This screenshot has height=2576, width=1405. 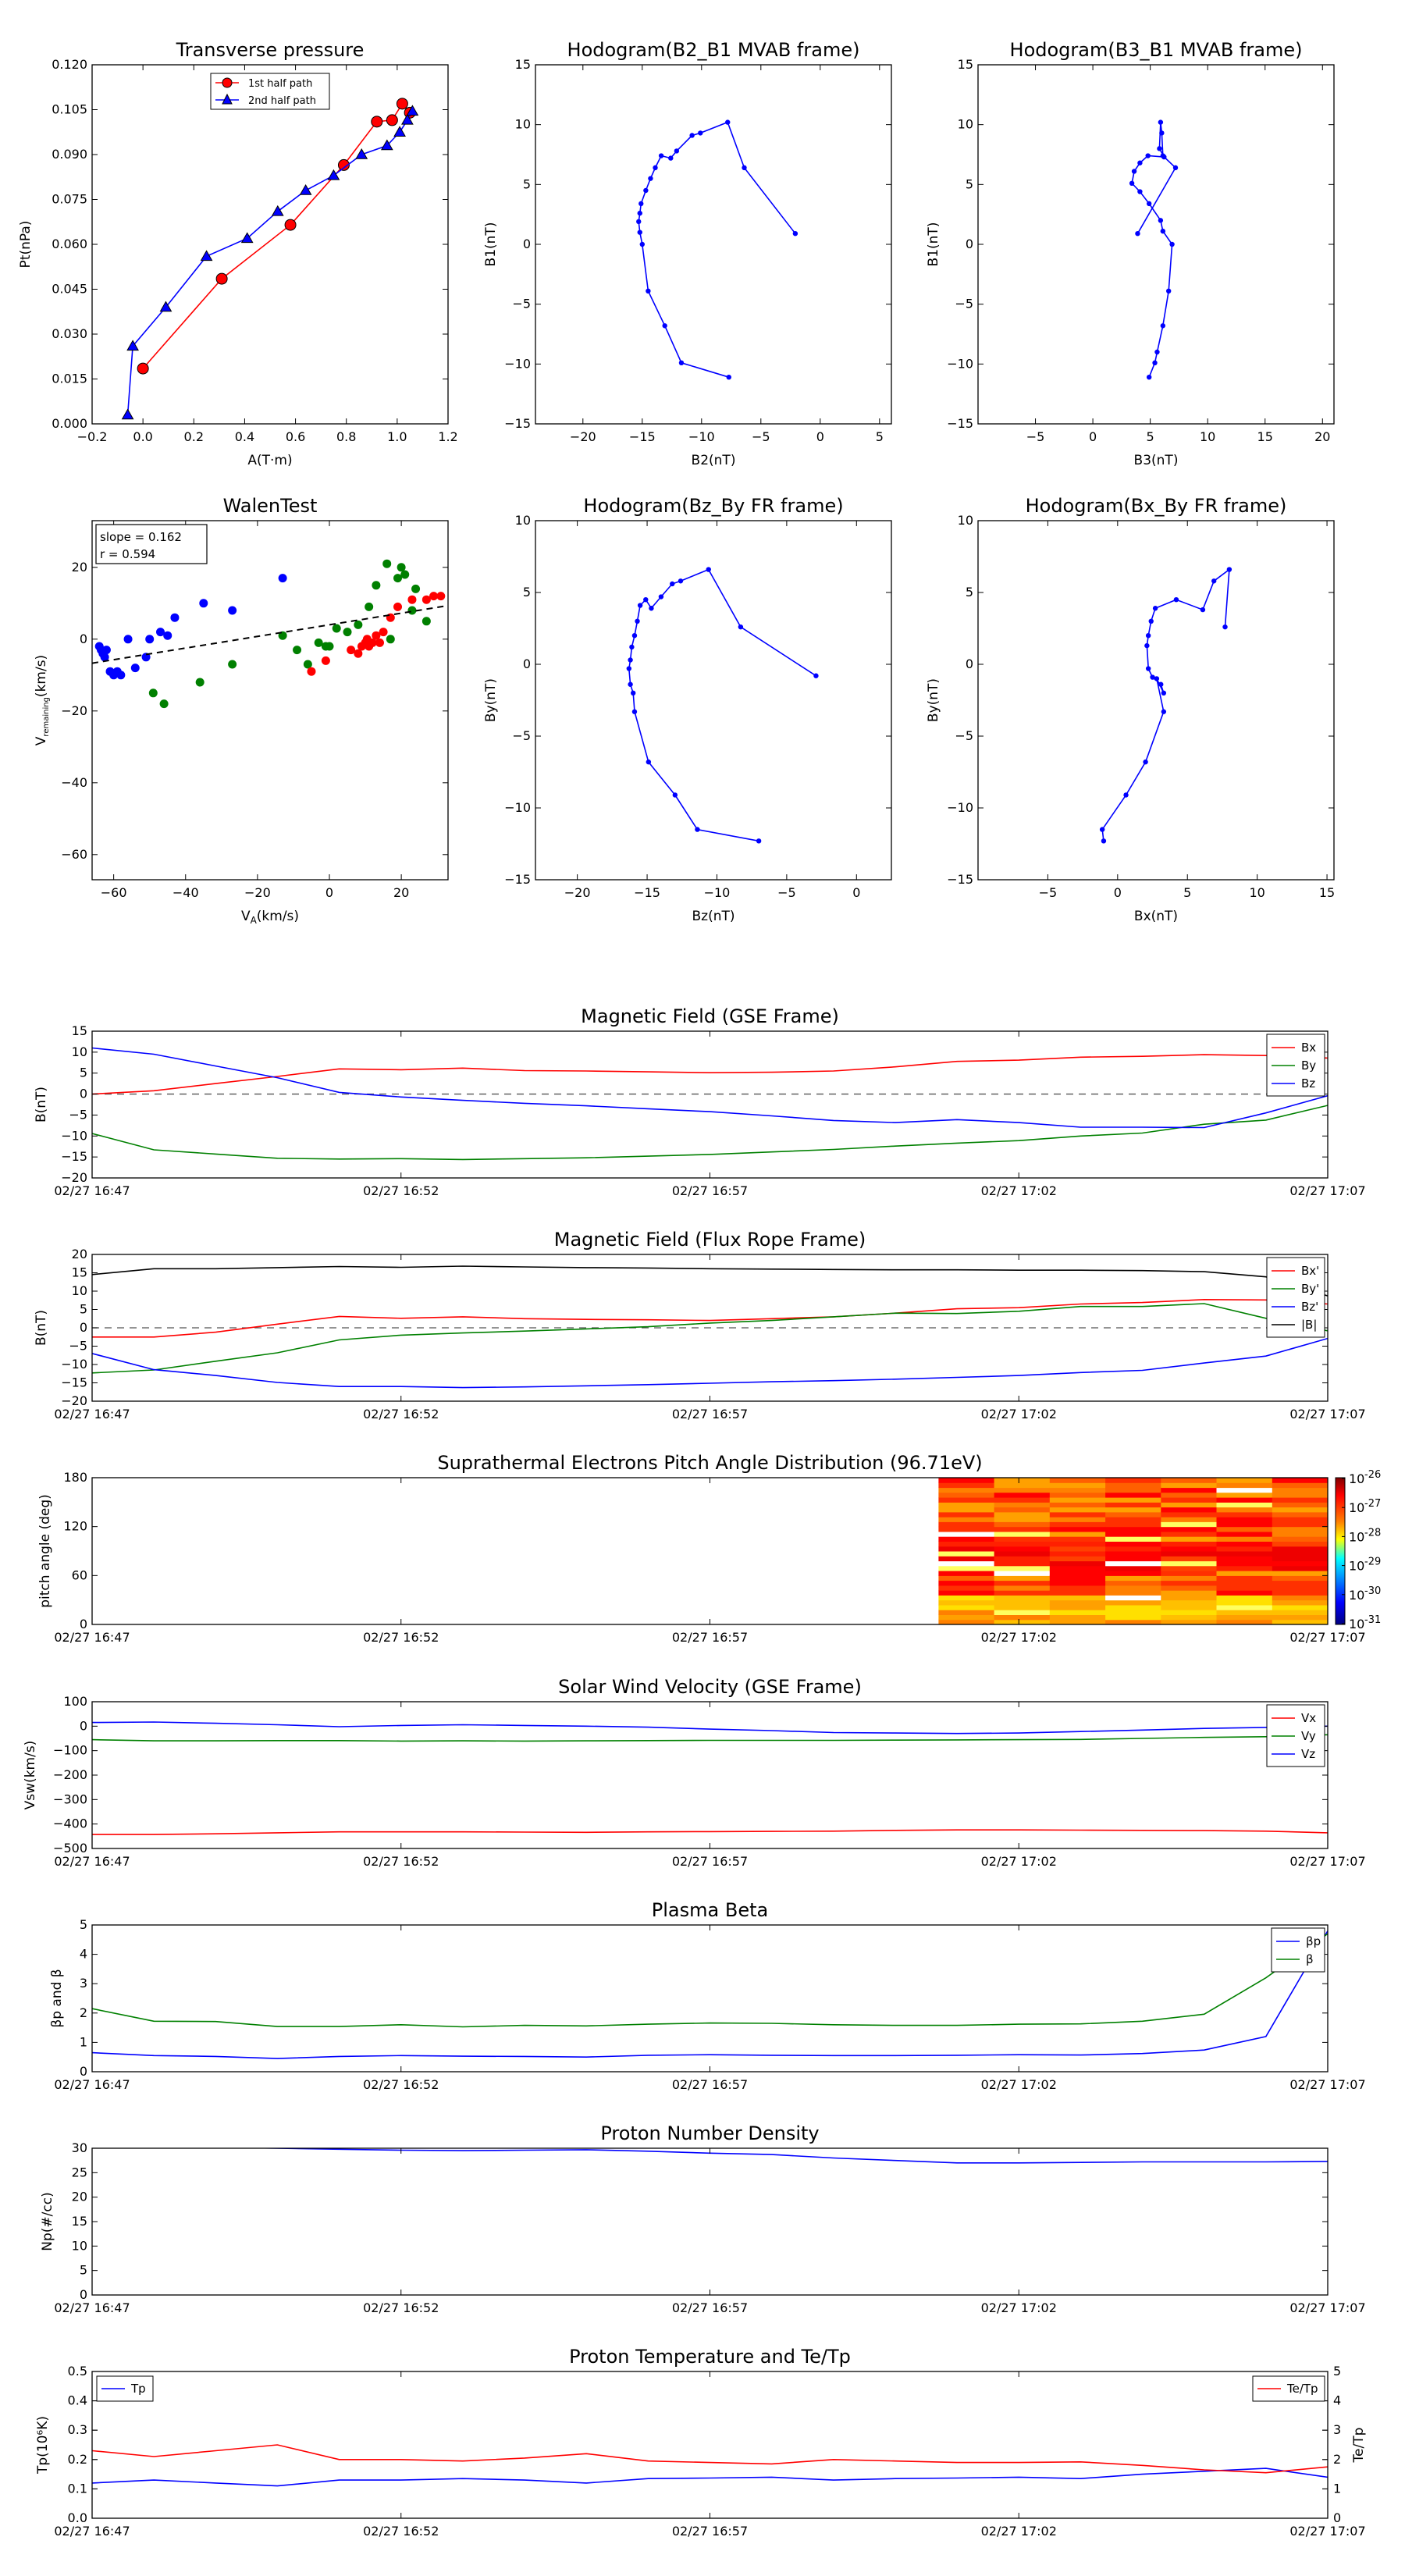 I want to click on y-tick-label: −300, so click(x=70, y=1798).